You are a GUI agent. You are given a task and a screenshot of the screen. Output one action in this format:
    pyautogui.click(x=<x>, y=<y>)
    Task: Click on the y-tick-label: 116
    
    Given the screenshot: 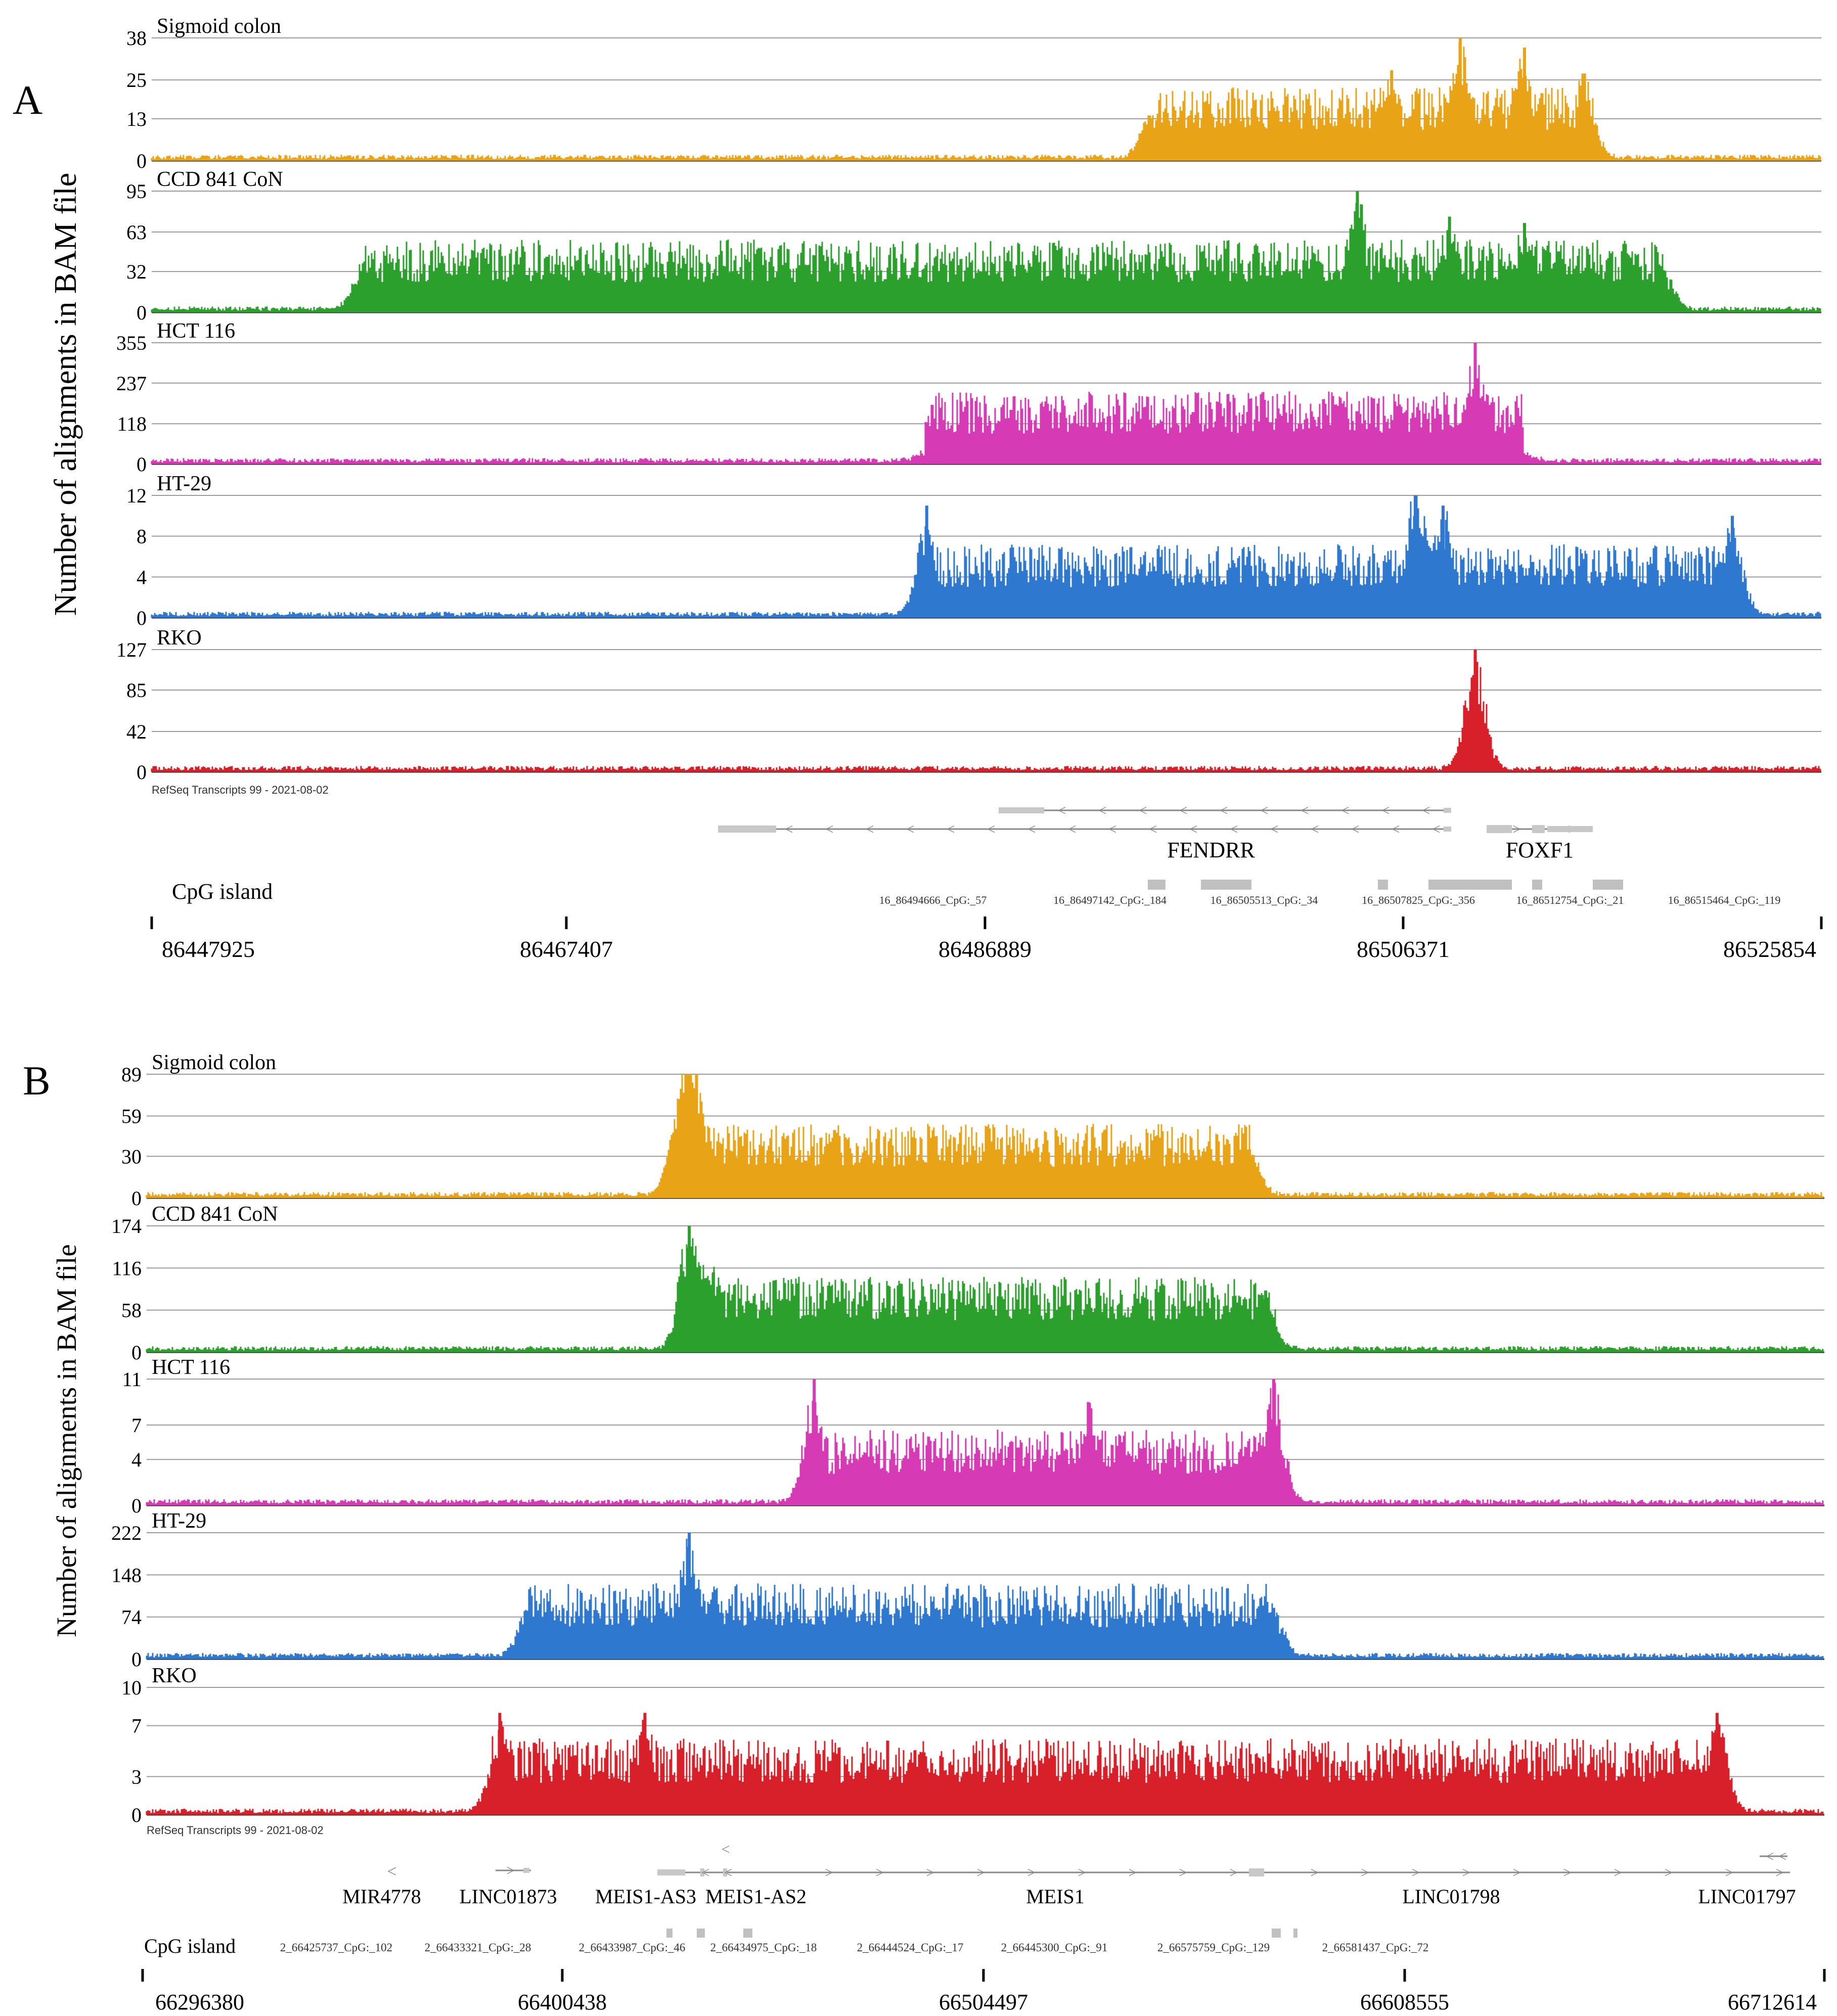 What is the action you would take?
    pyautogui.click(x=127, y=1268)
    